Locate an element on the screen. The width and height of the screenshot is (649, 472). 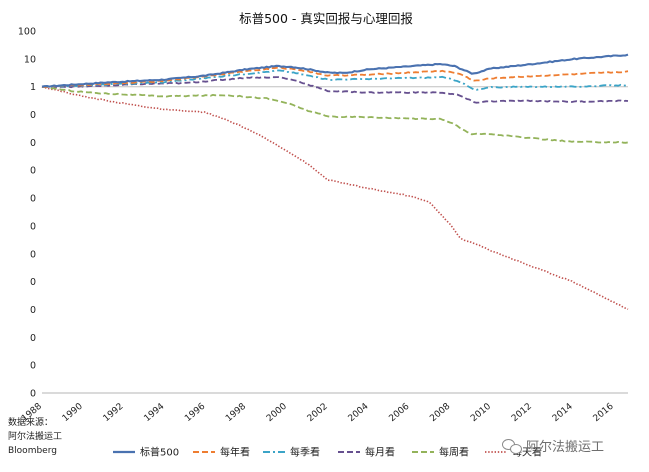
watermark: 阿尔法搬运工 is located at coordinates (553, 445).